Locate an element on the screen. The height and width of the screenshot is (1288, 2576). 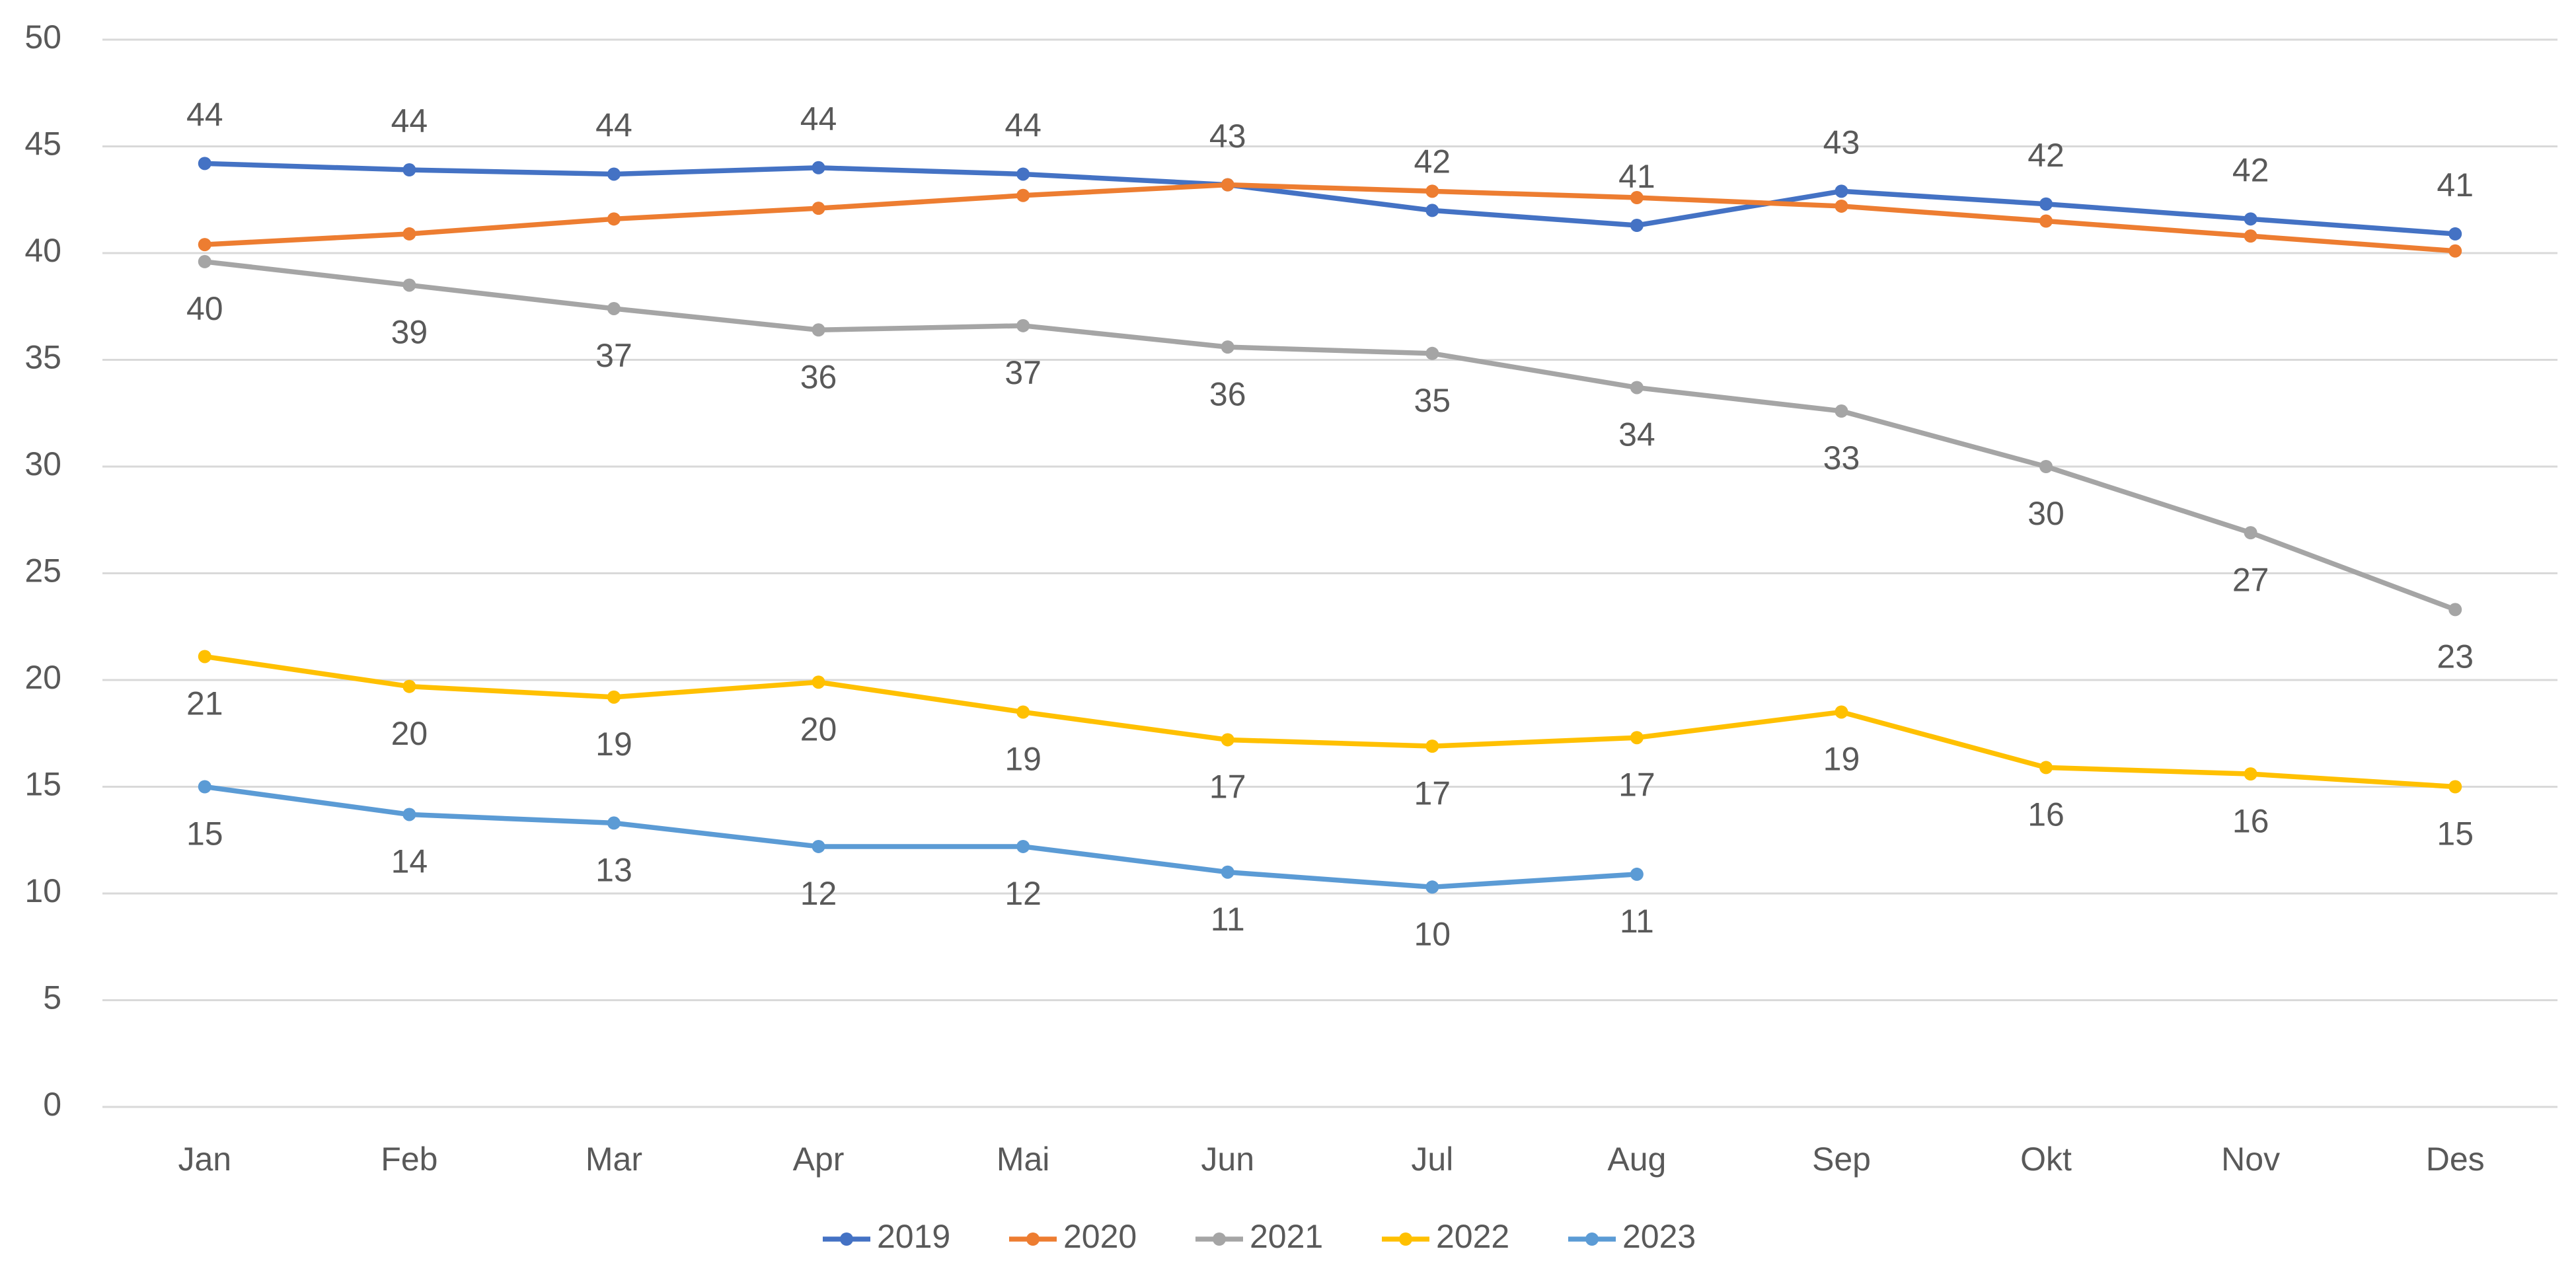
data-label: 20 is located at coordinates (410, 734).